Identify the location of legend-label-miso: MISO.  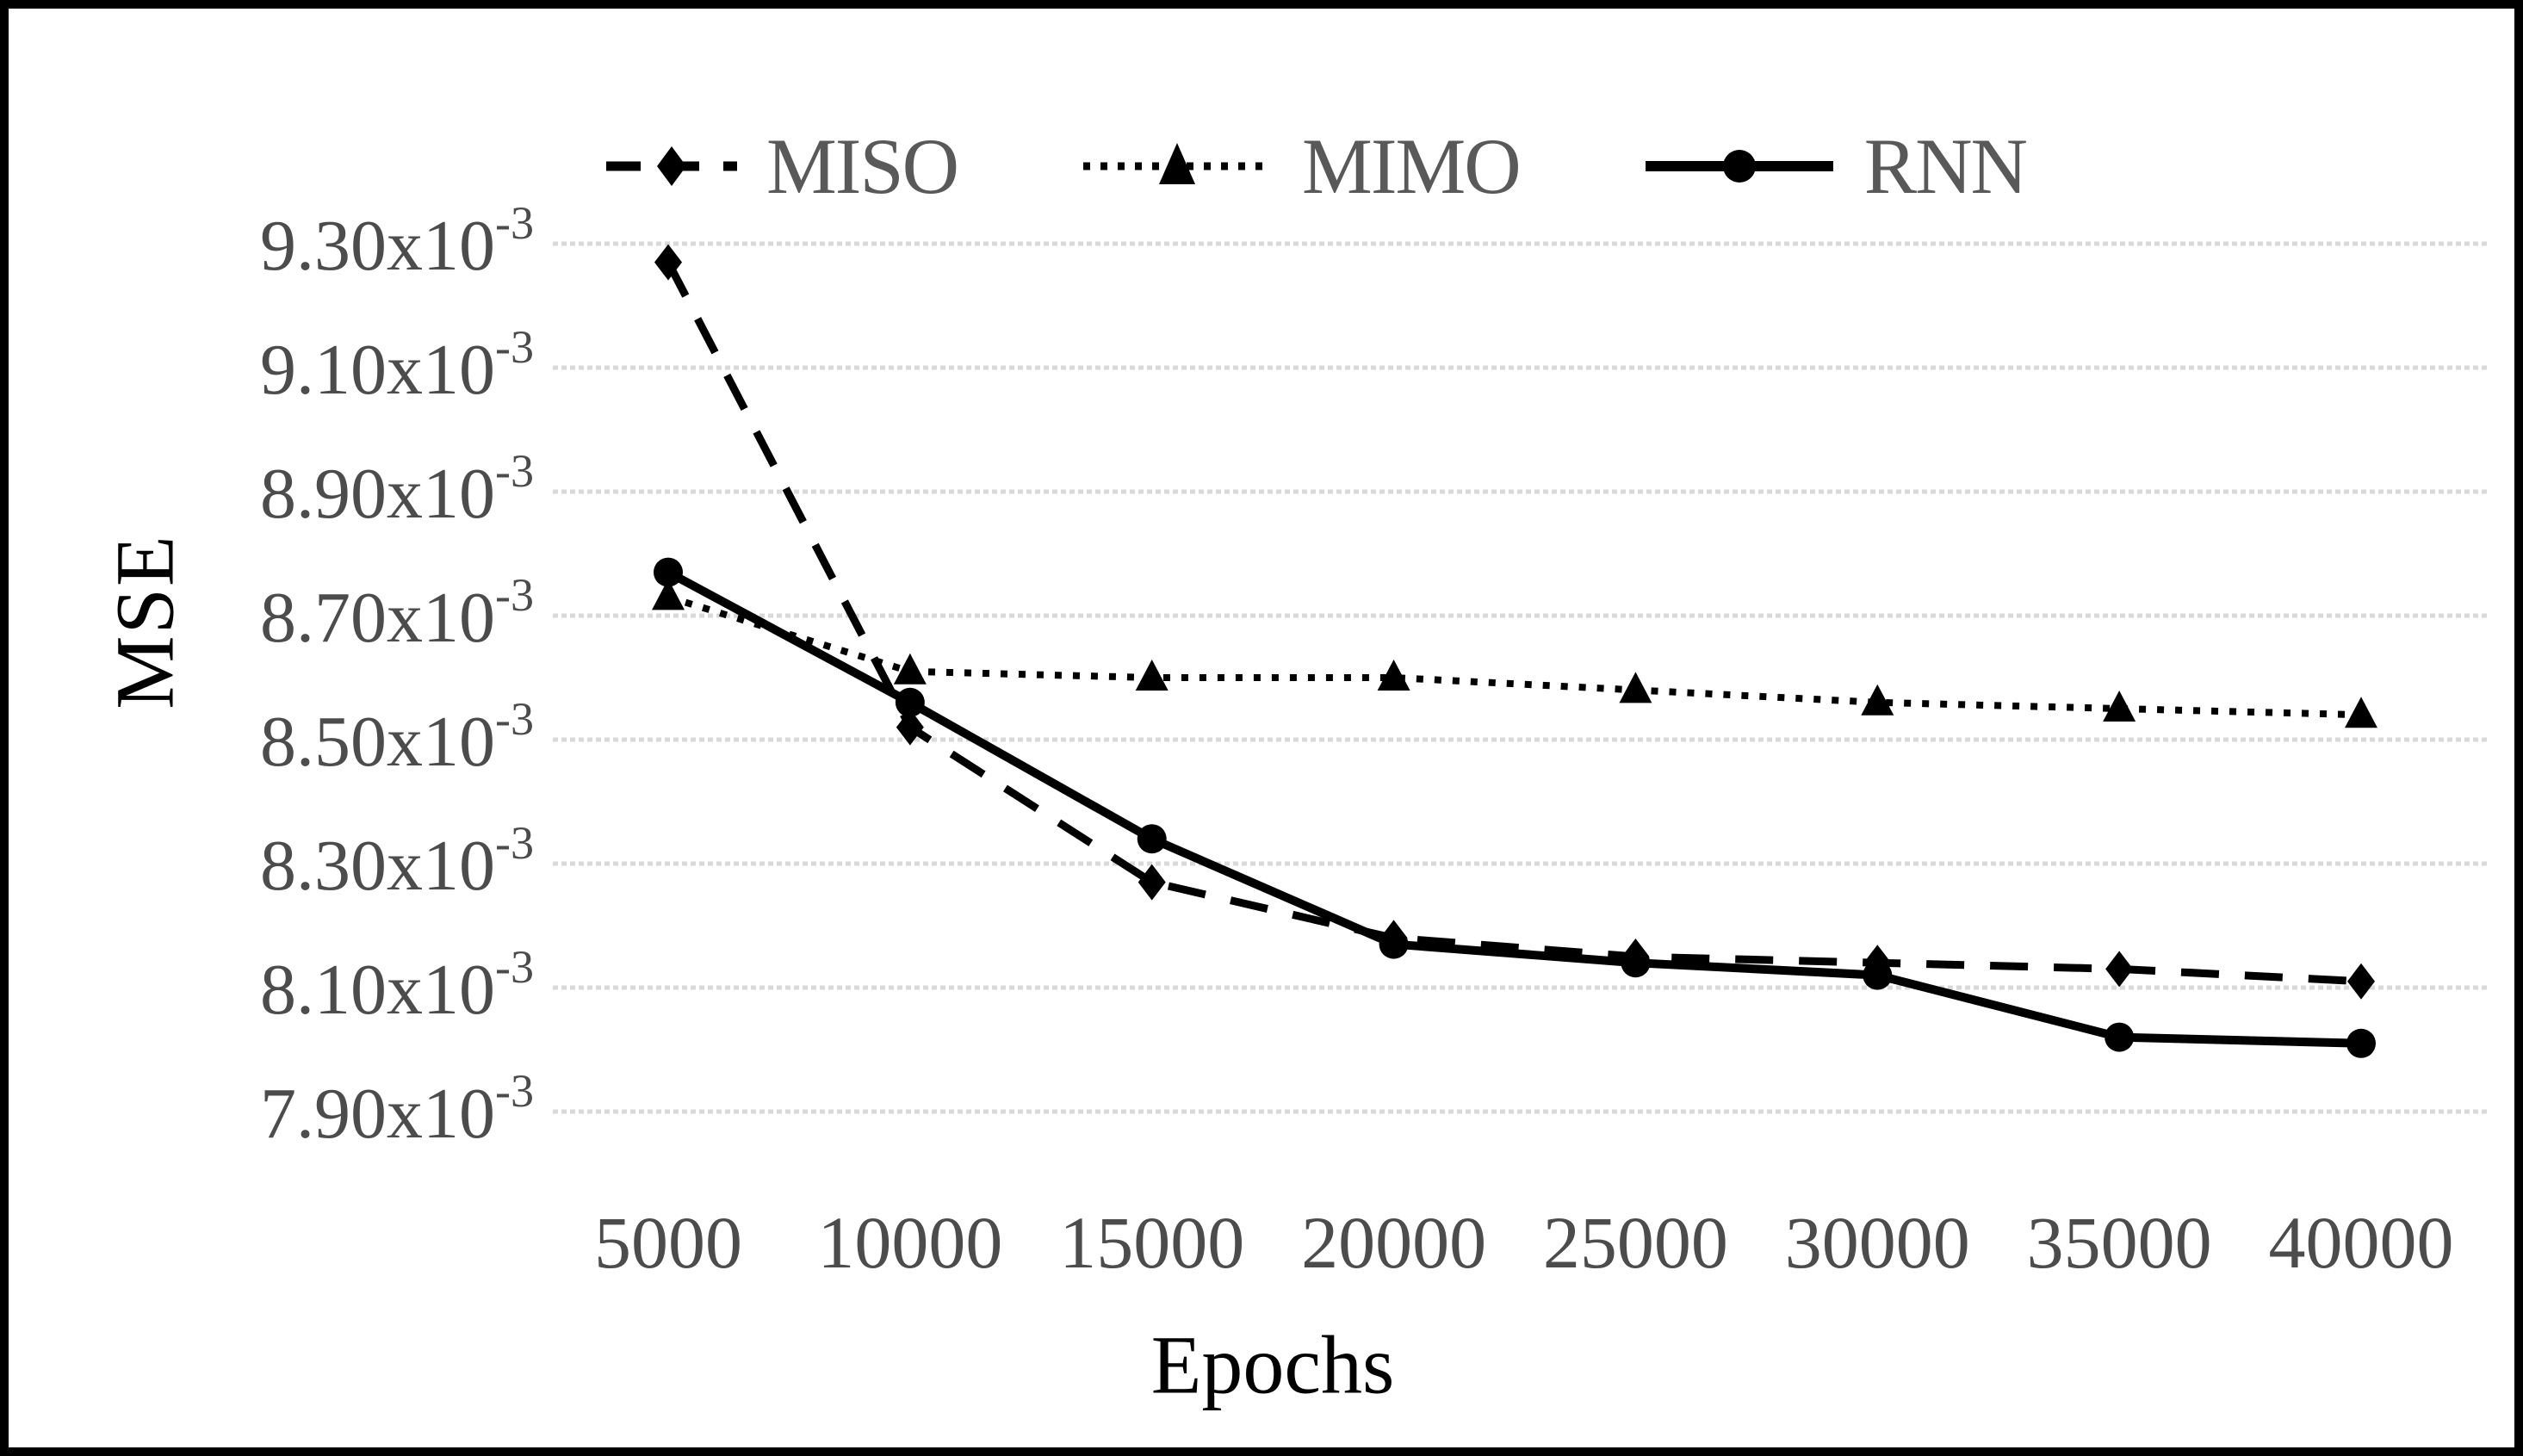
(862, 166).